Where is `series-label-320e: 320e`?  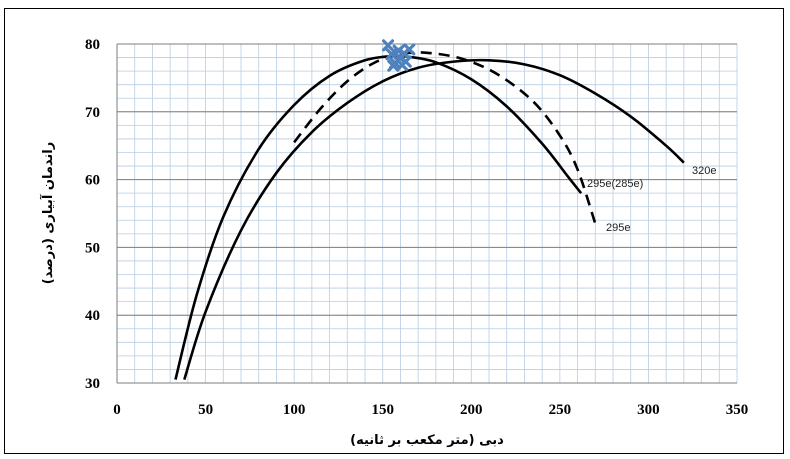
series-label-320e: 320e is located at coordinates (704, 171).